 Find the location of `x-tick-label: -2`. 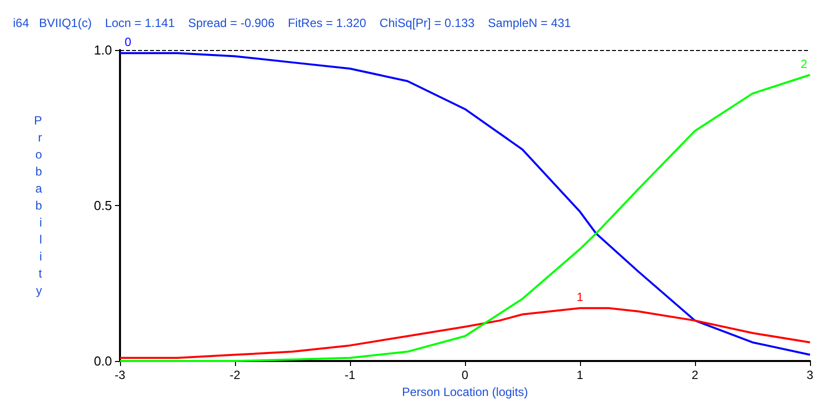

x-tick-label: -2 is located at coordinates (235, 375).